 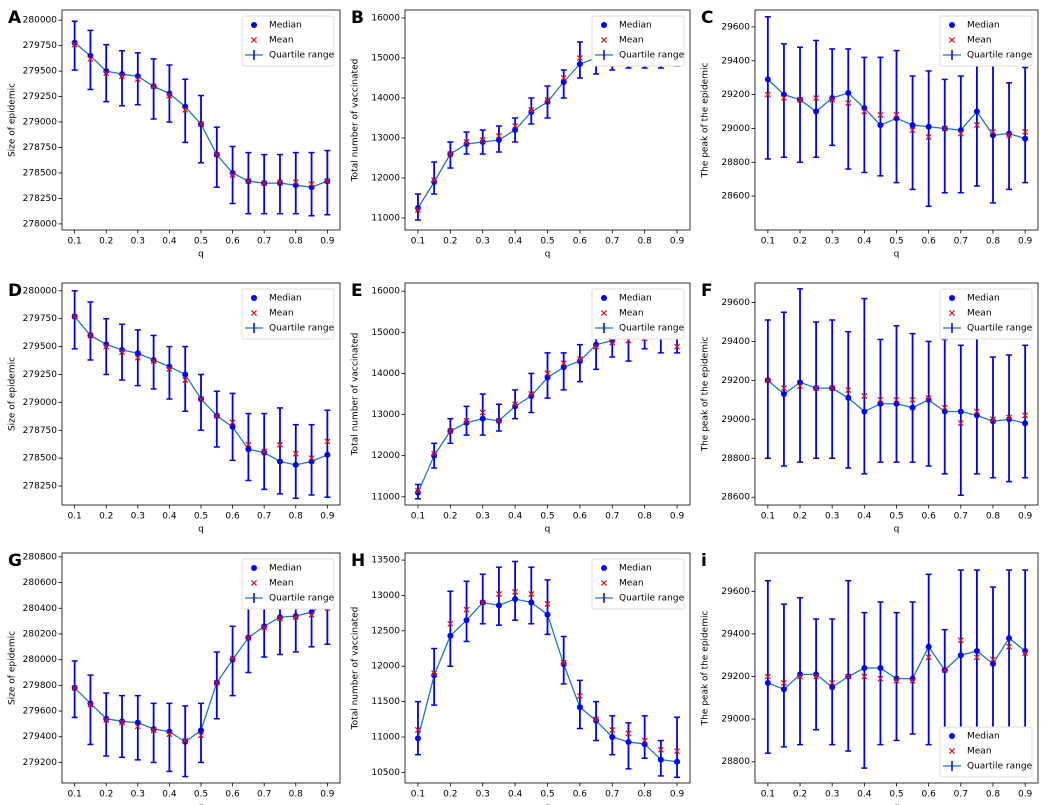 I want to click on y-tick-label: 14000, so click(x=385, y=374).